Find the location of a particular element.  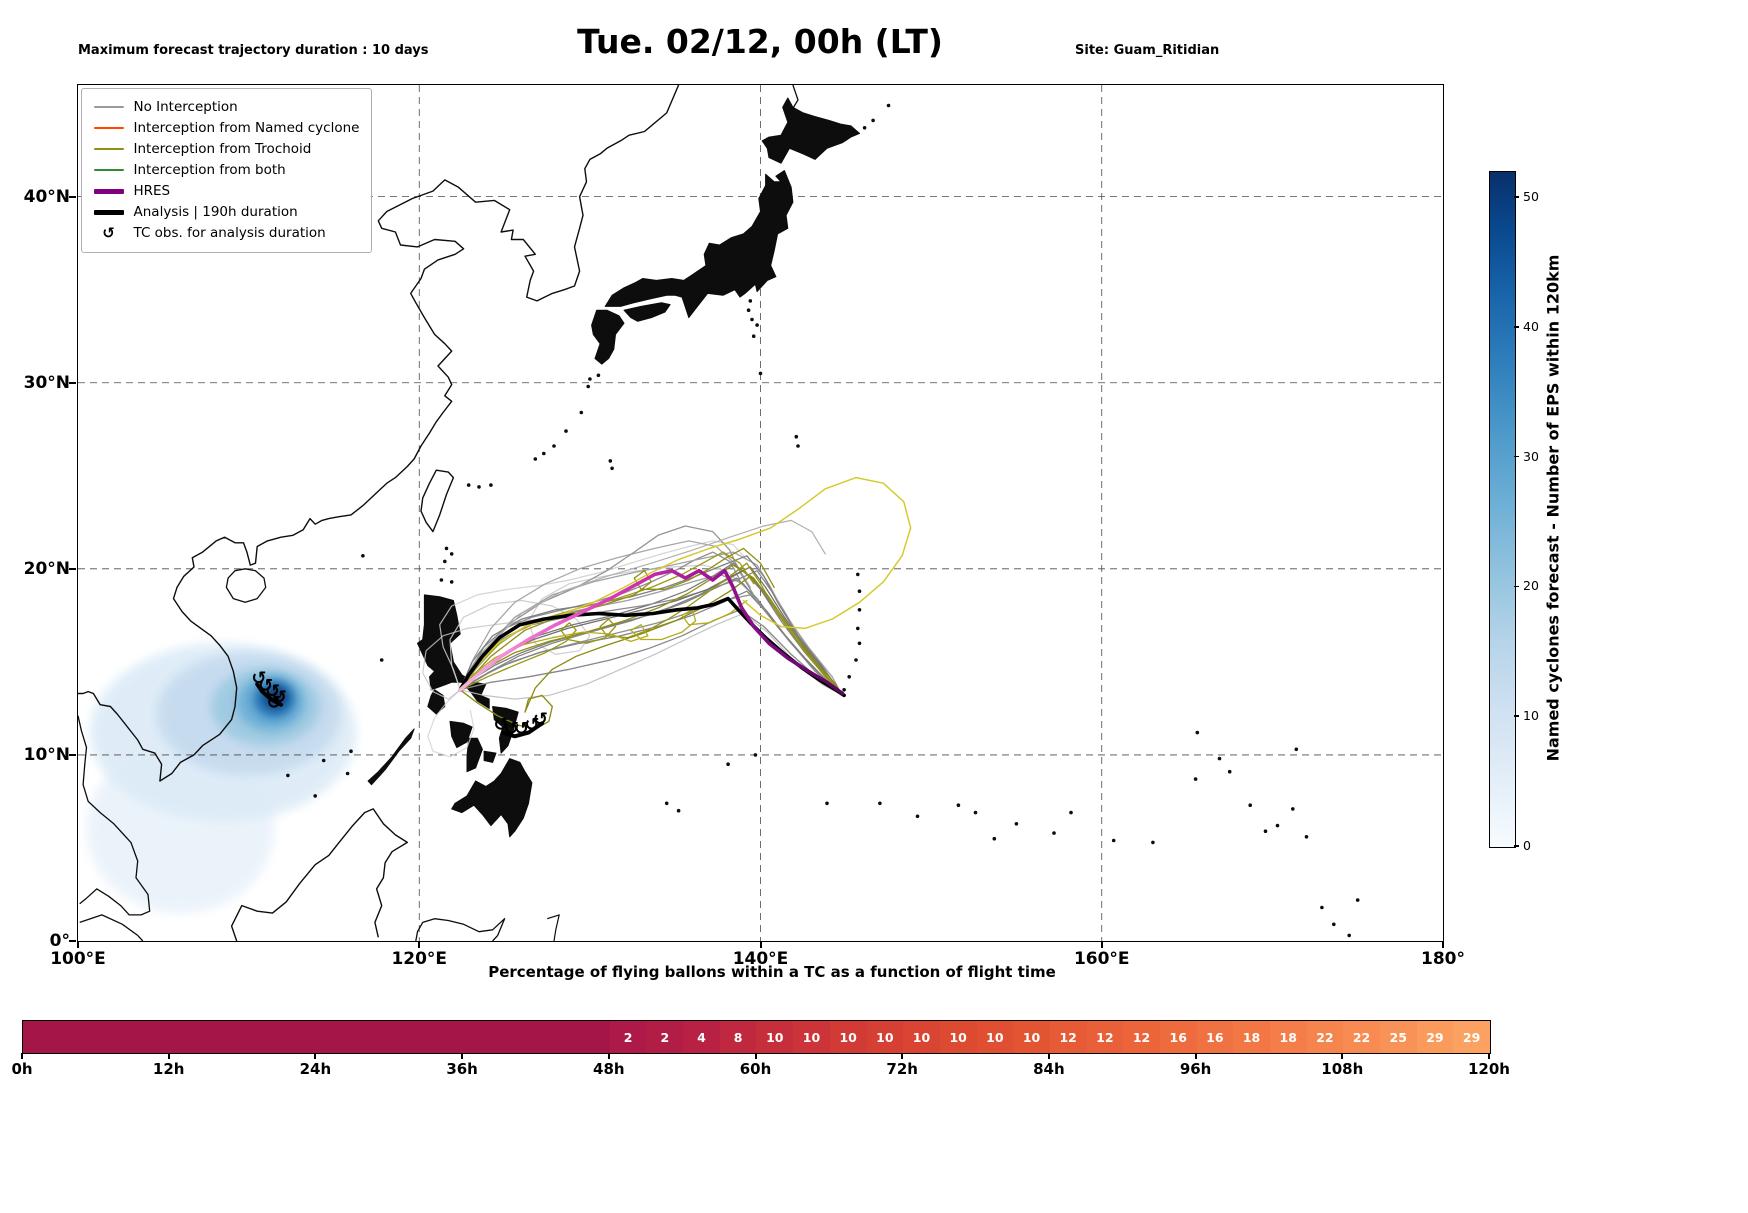

colorbar-tick-label: 10 is located at coordinates (1531, 716).